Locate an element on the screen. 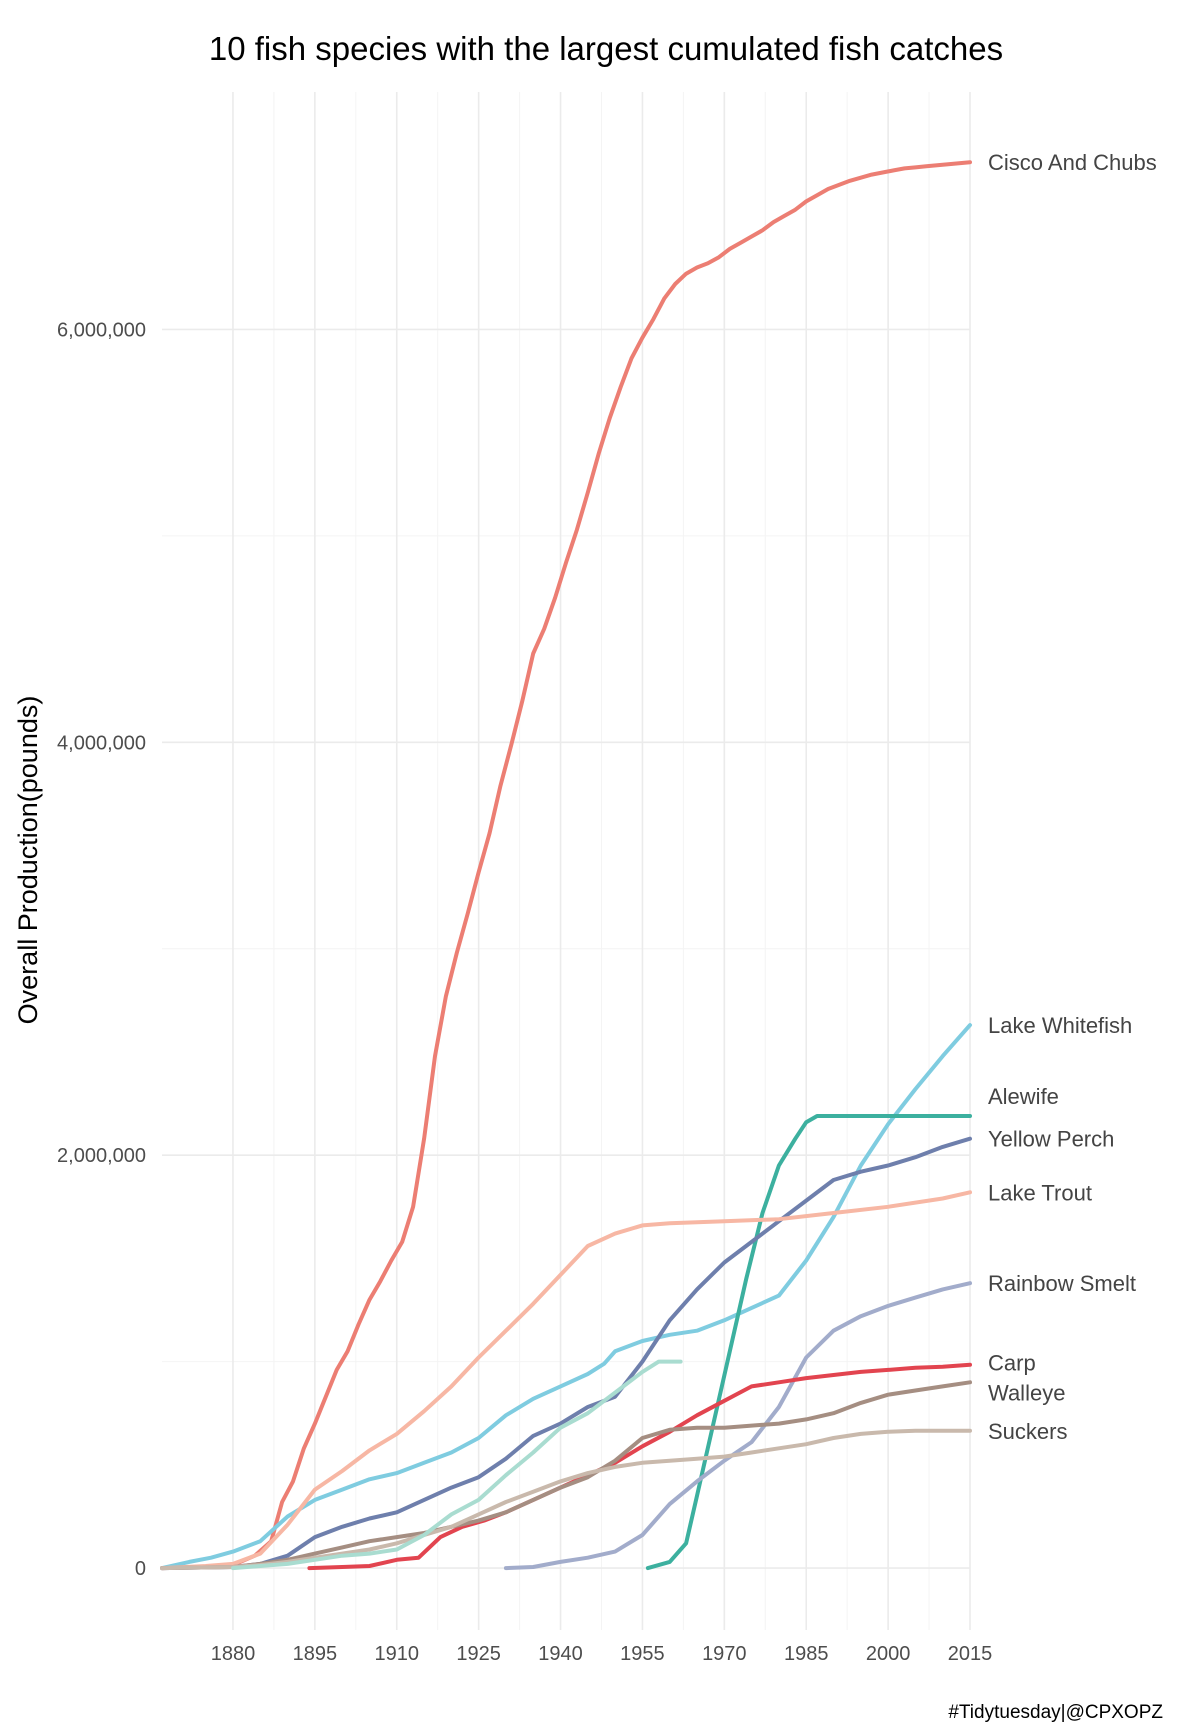  series-end-label: Rainbow Smelt is located at coordinates (1062, 1283).